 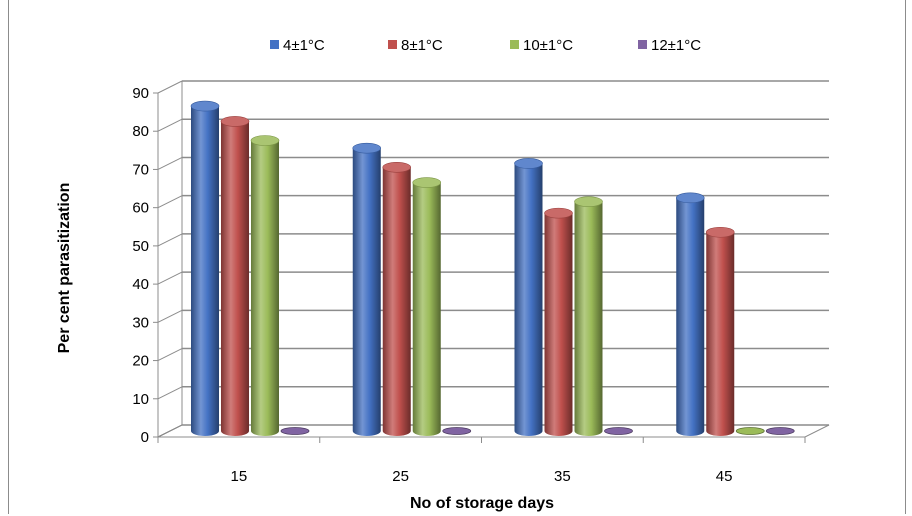 I want to click on legend-item: 12±1°C, so click(x=669, y=45).